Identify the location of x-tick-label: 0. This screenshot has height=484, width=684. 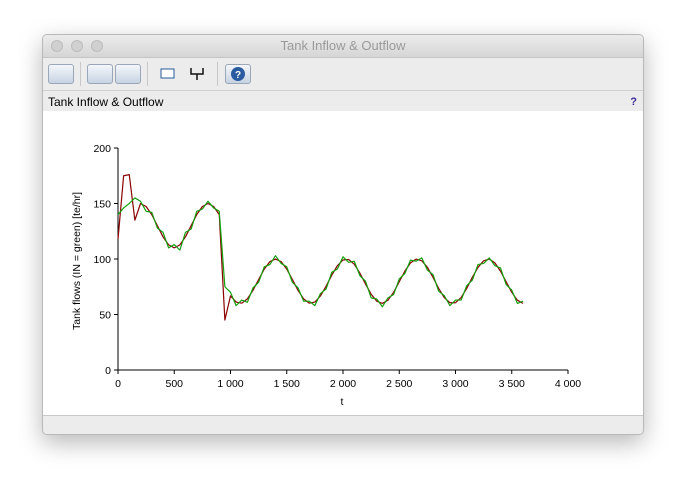
(118, 384).